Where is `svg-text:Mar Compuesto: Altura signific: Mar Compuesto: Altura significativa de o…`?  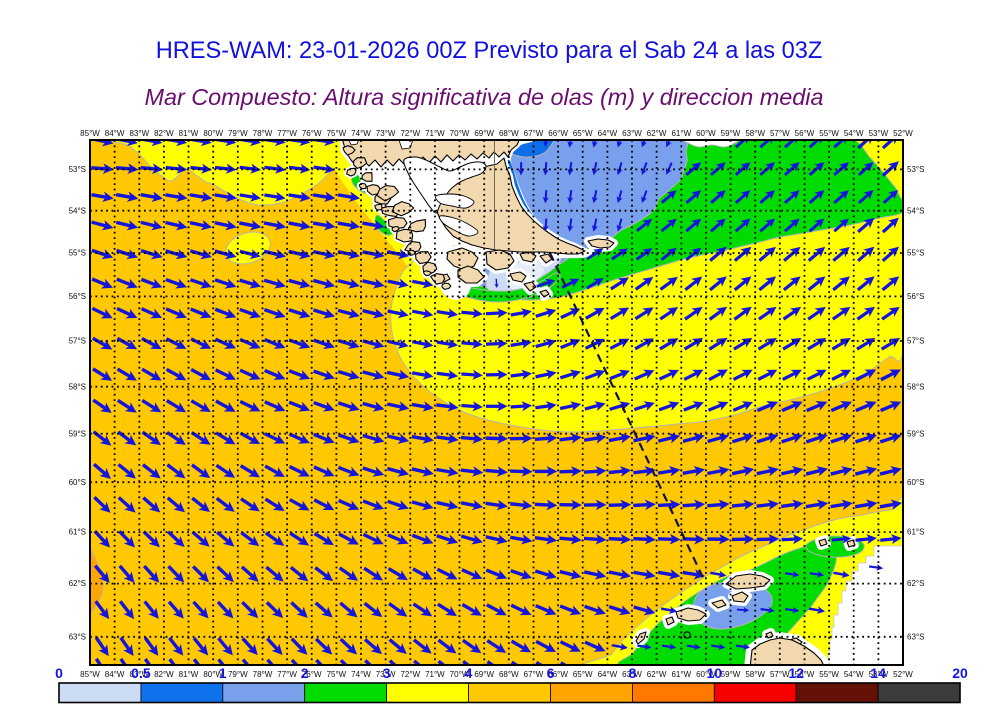
svg-text:Mar Compuesto: Altura signific: Mar Compuesto: Altura significativa de o… is located at coordinates (483, 97).